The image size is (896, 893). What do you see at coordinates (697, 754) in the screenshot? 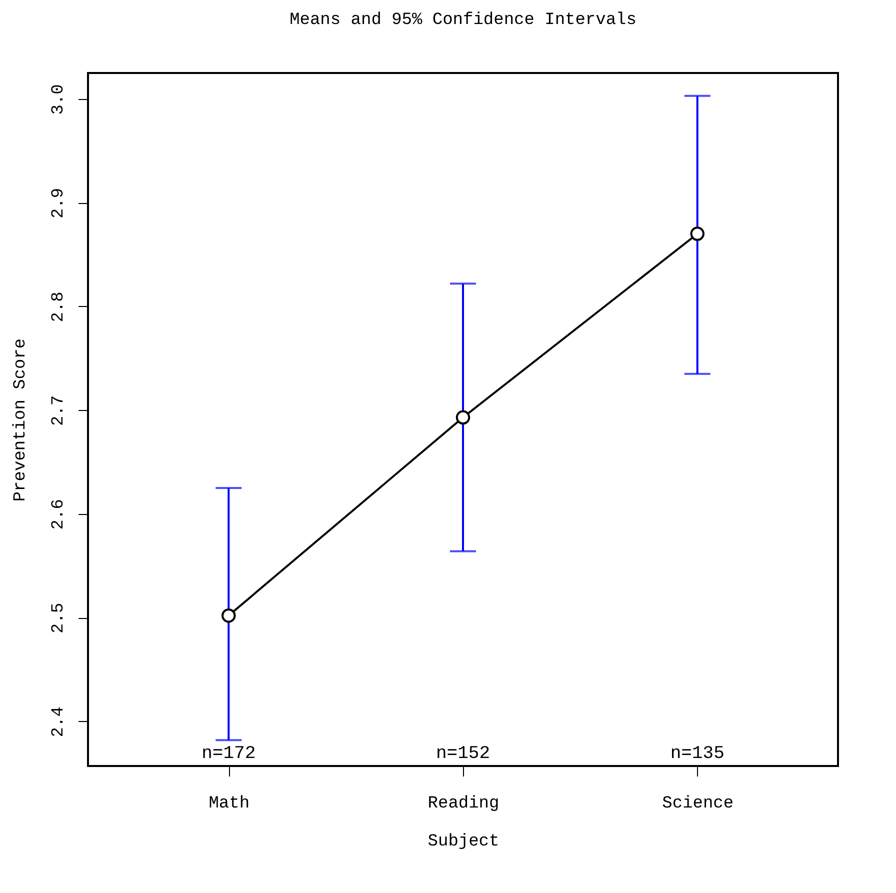
I see `annotation: n=135` at bounding box center [697, 754].